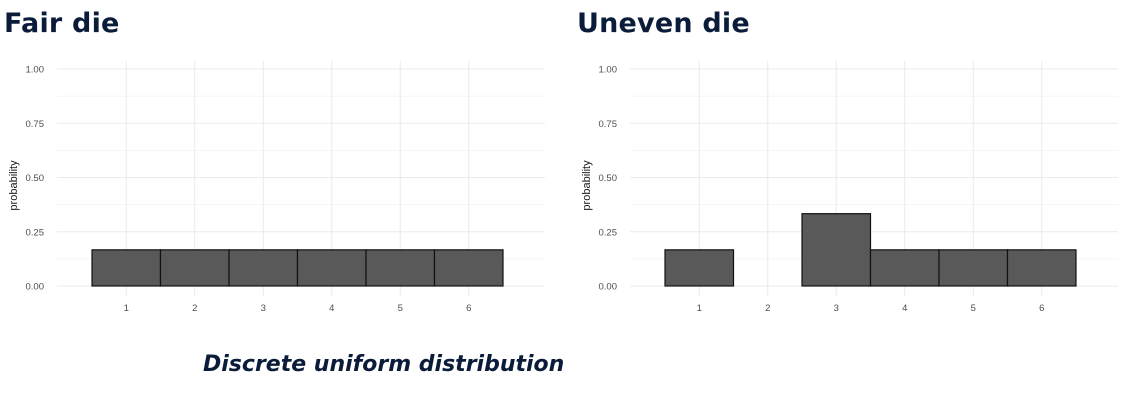 The image size is (1121, 404). I want to click on figure-caption: Discrete uniform distribution, so click(384, 364).